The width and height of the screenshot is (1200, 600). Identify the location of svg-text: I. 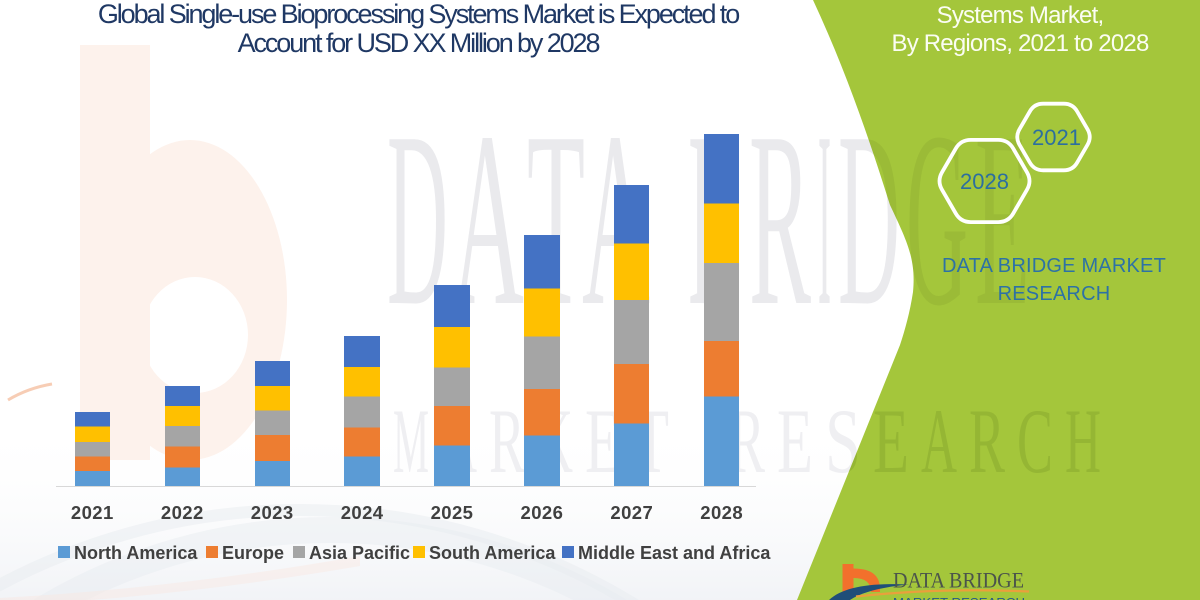
(824, 219).